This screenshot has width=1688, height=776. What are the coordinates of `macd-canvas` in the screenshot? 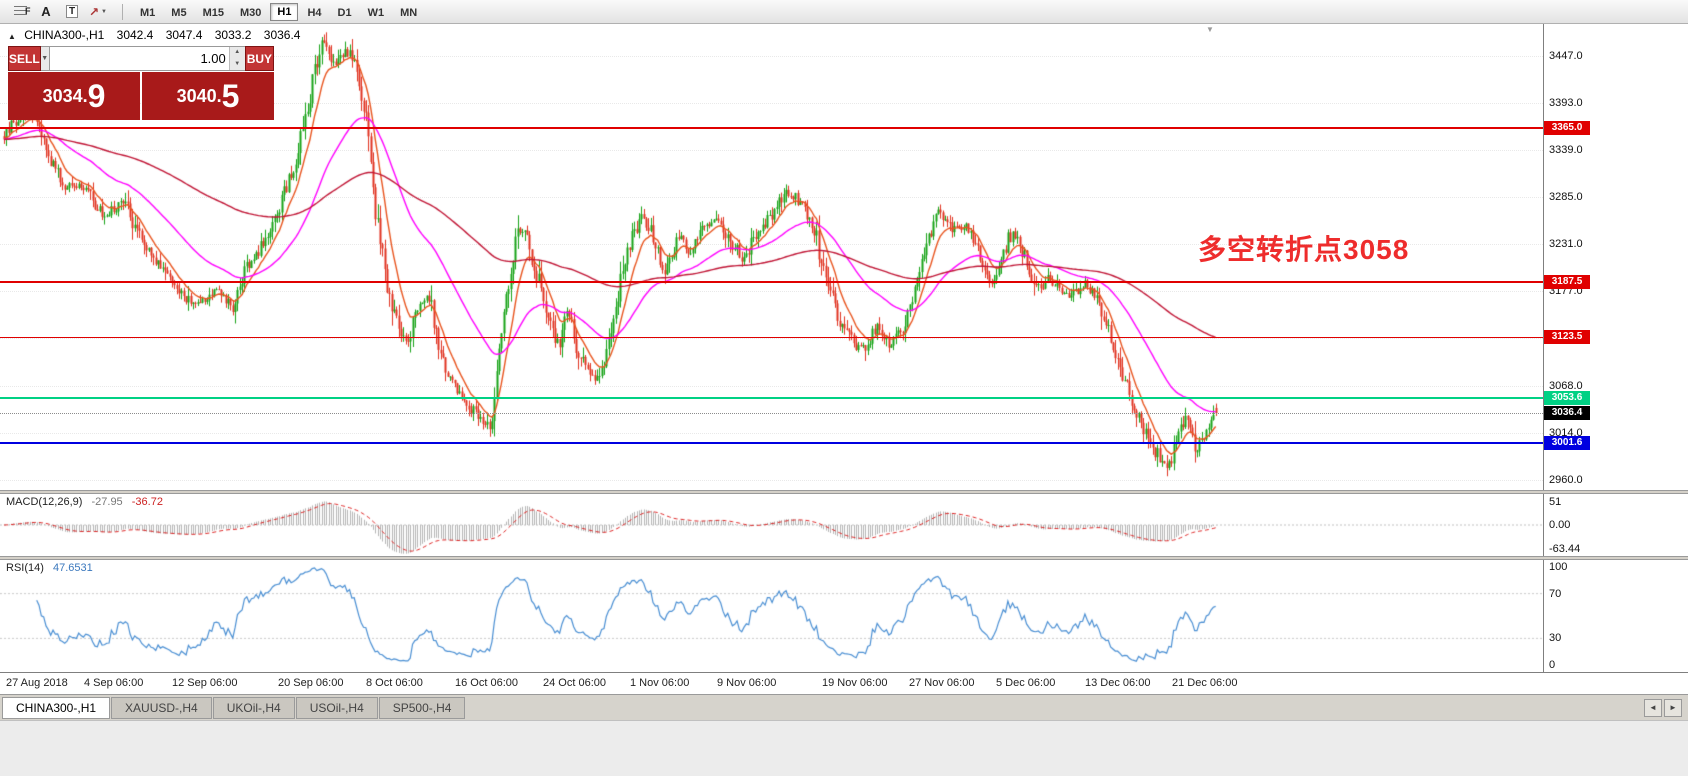 It's located at (771, 525).